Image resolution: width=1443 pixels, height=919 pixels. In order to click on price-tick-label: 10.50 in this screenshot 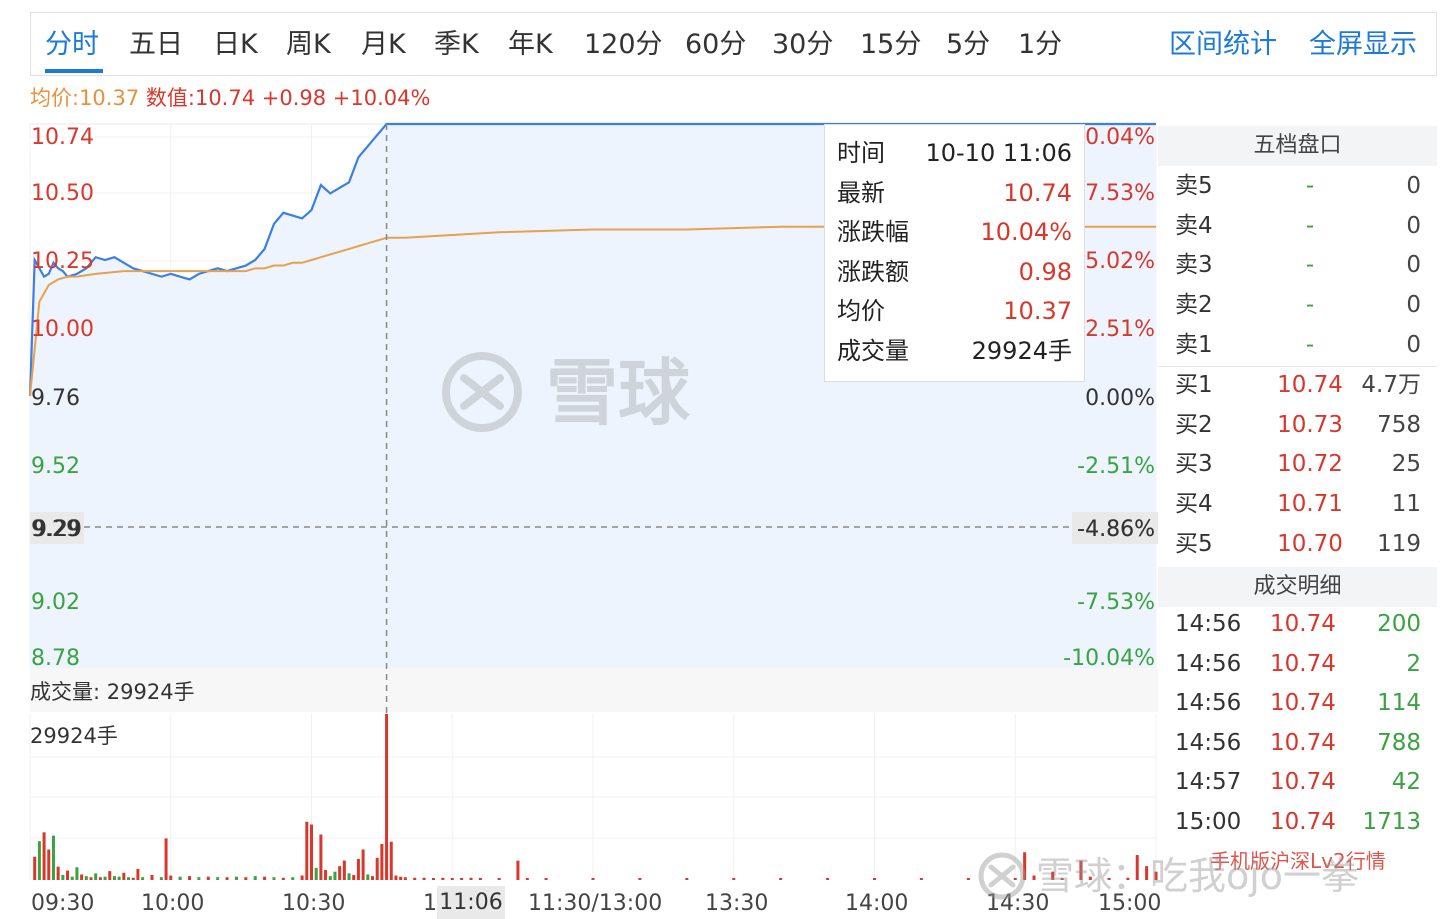, I will do `click(62, 193)`.